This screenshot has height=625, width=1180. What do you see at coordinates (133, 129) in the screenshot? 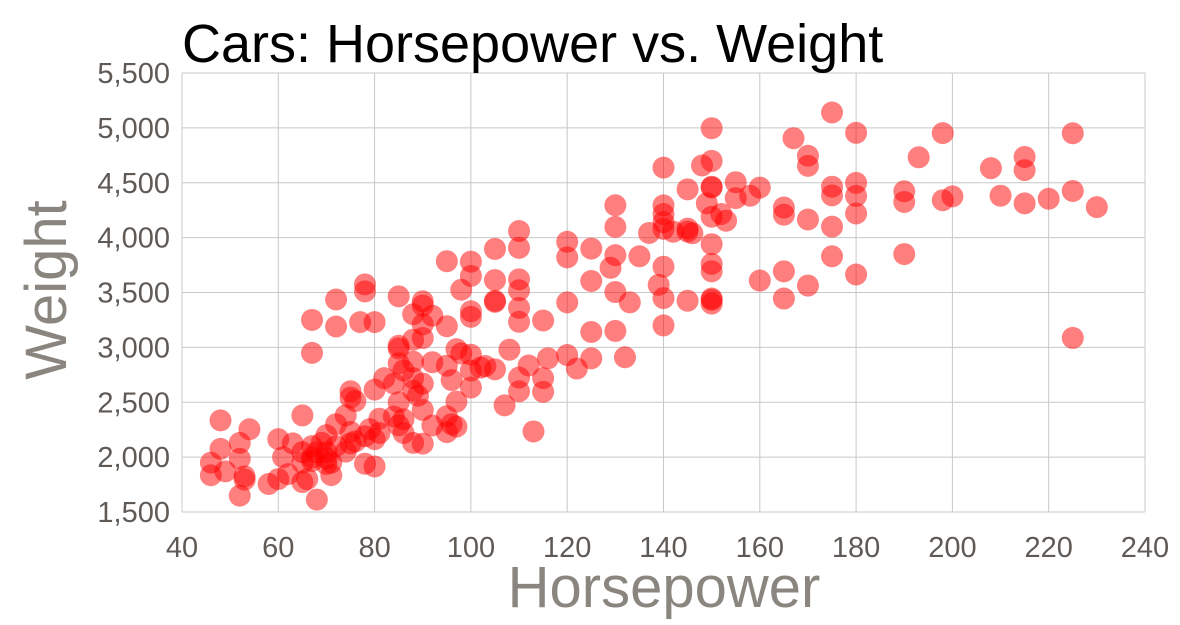
I see `y-tick-label: 5,000` at bounding box center [133, 129].